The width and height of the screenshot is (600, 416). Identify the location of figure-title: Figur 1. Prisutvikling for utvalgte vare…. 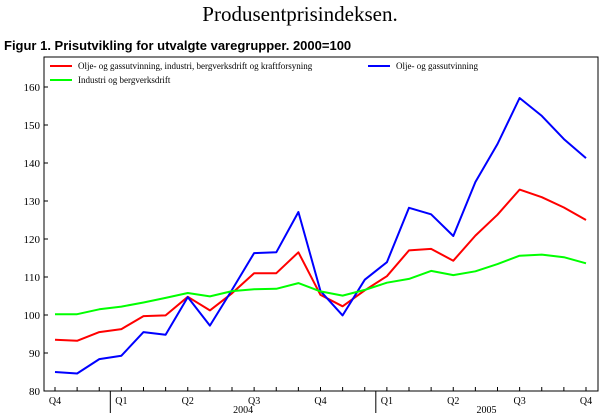
(178, 45).